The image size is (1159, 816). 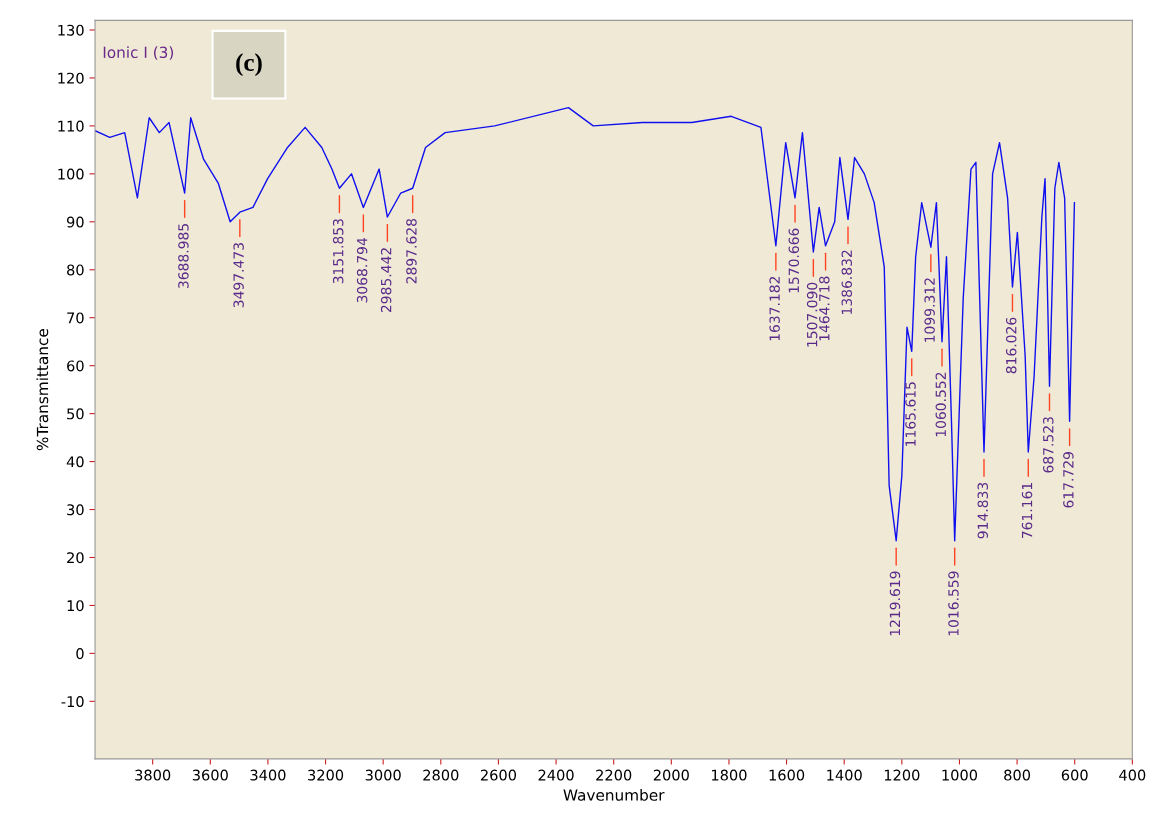 What do you see at coordinates (75, 414) in the screenshot?
I see `y-tick-label: 50` at bounding box center [75, 414].